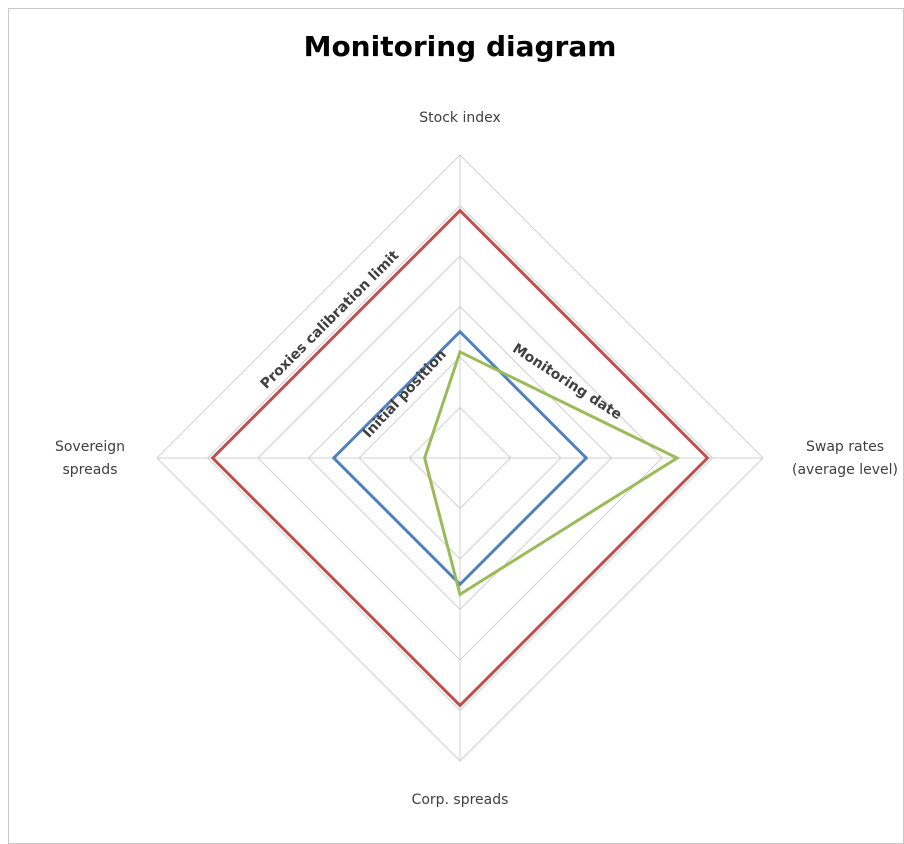 This screenshot has height=844, width=904. What do you see at coordinates (460, 118) in the screenshot?
I see `category-label: Stock index` at bounding box center [460, 118].